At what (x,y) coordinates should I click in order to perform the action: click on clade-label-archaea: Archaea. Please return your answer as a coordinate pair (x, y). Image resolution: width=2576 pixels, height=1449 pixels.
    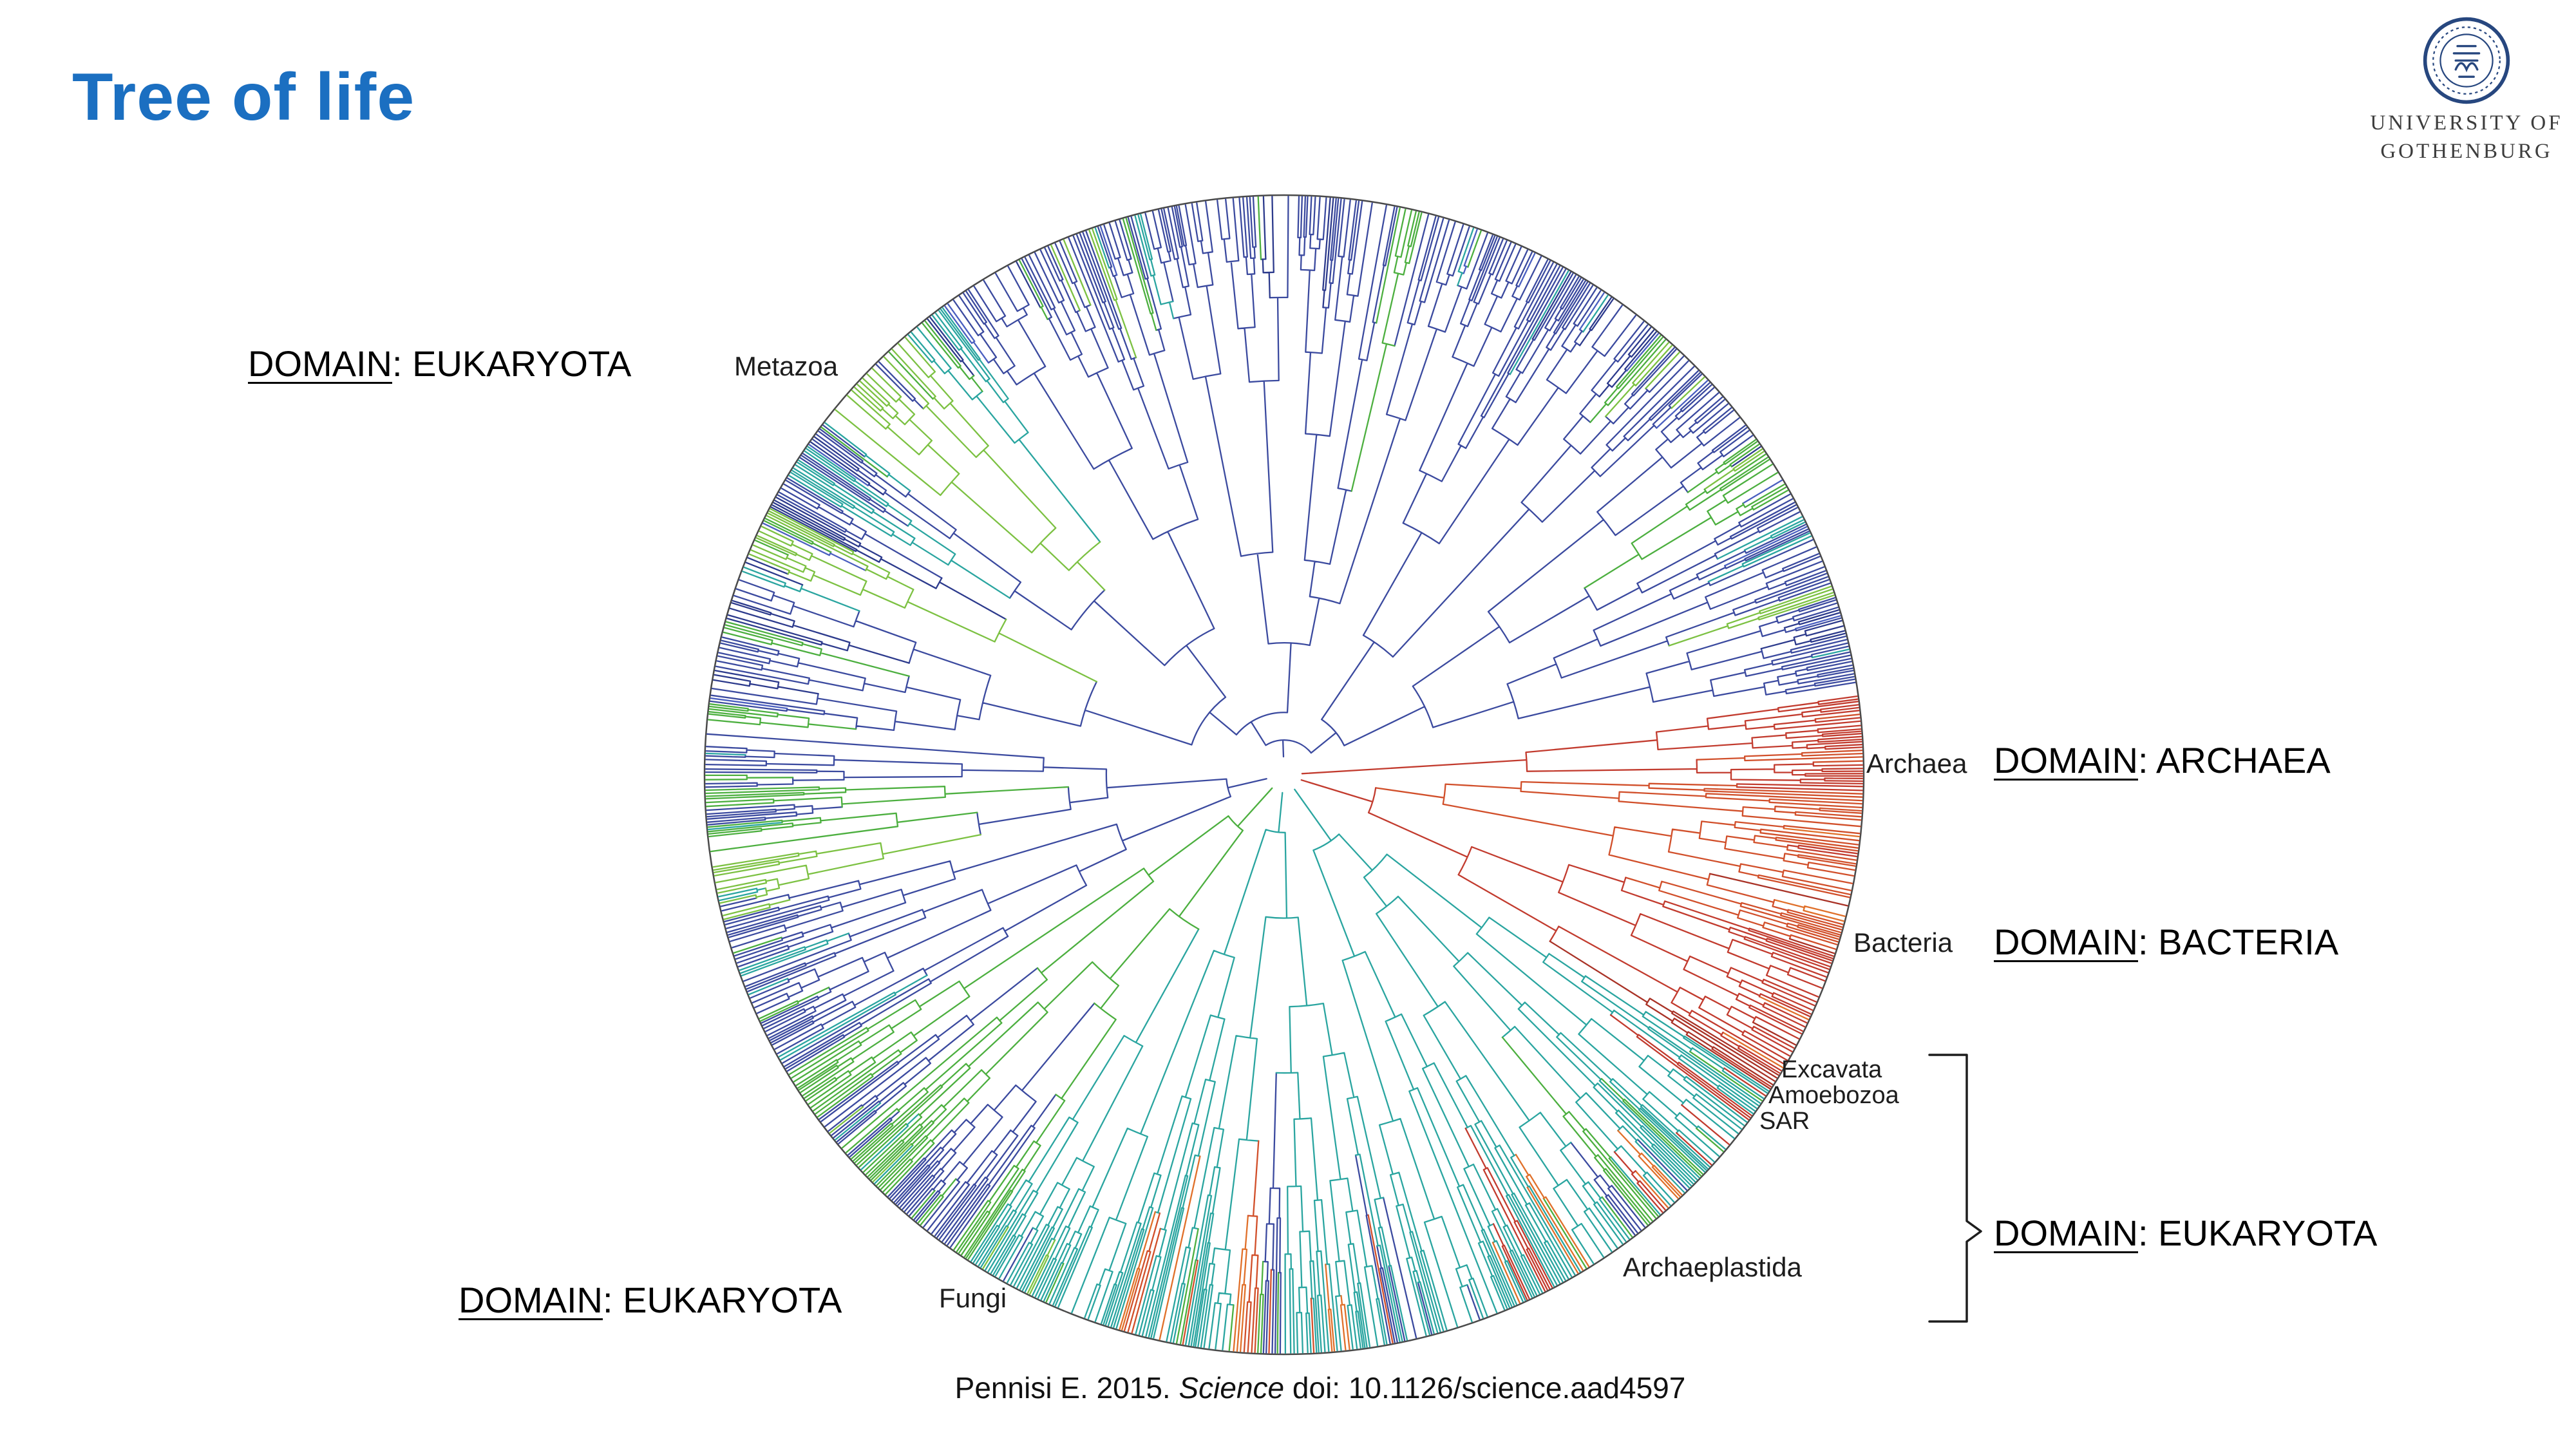
    Looking at the image, I should click on (1917, 763).